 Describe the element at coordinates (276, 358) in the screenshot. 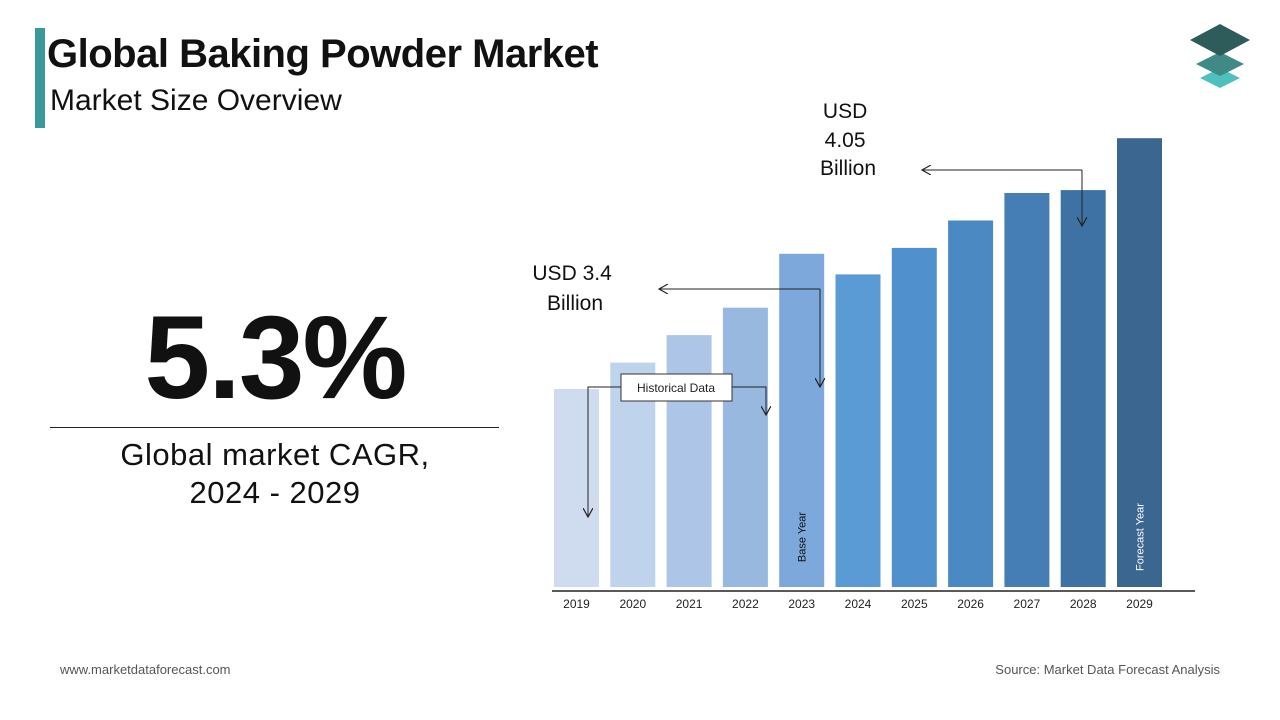

I see `cagr-value: 5.3%` at that location.